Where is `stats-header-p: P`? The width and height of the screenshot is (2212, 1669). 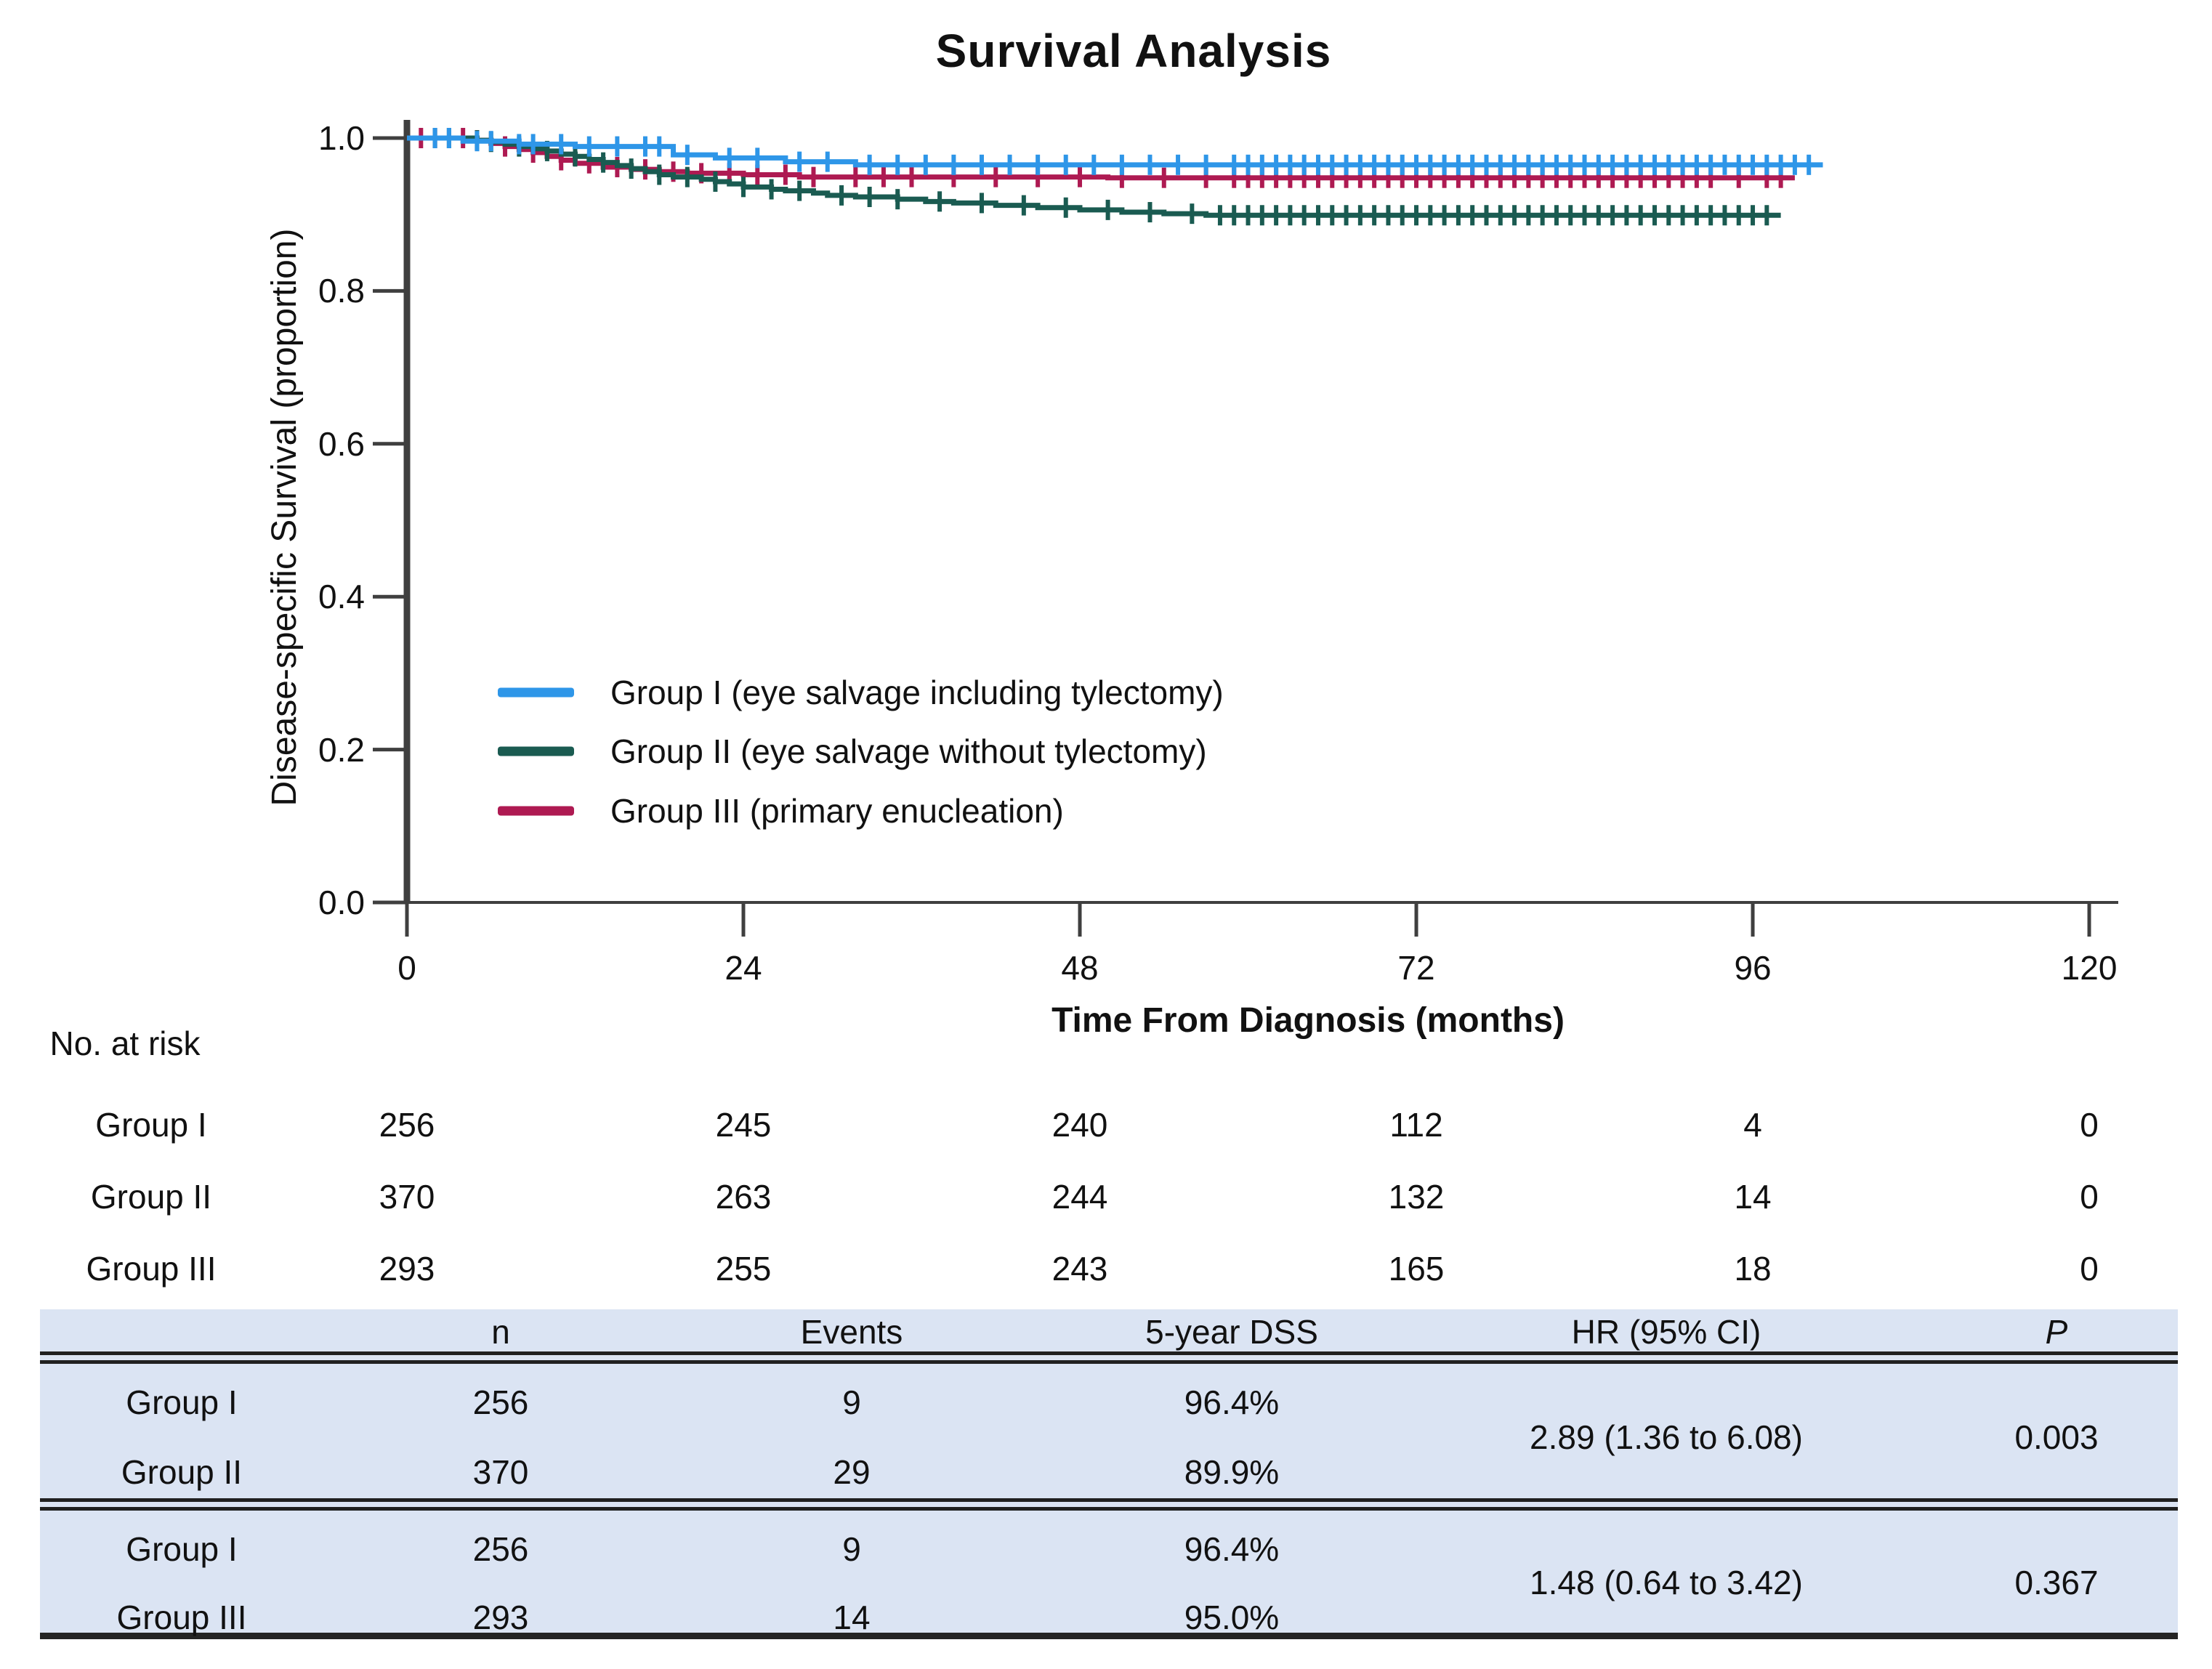
stats-header-p: P is located at coordinates (2056, 1332).